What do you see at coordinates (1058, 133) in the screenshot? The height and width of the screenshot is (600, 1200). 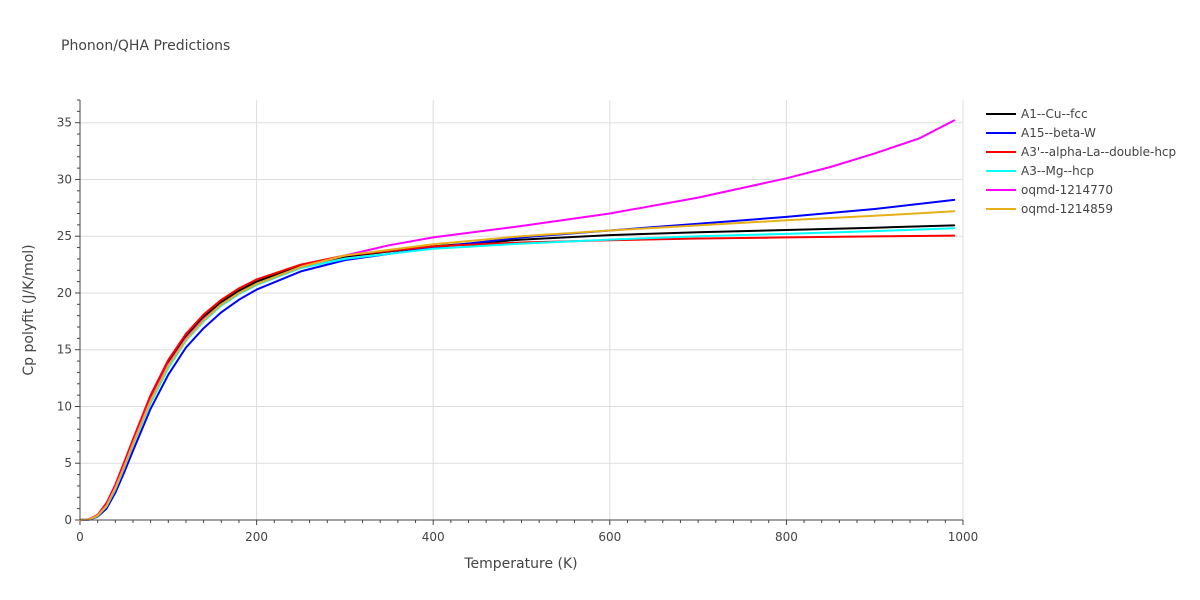 I see `legend-label: A15--beta-W` at bounding box center [1058, 133].